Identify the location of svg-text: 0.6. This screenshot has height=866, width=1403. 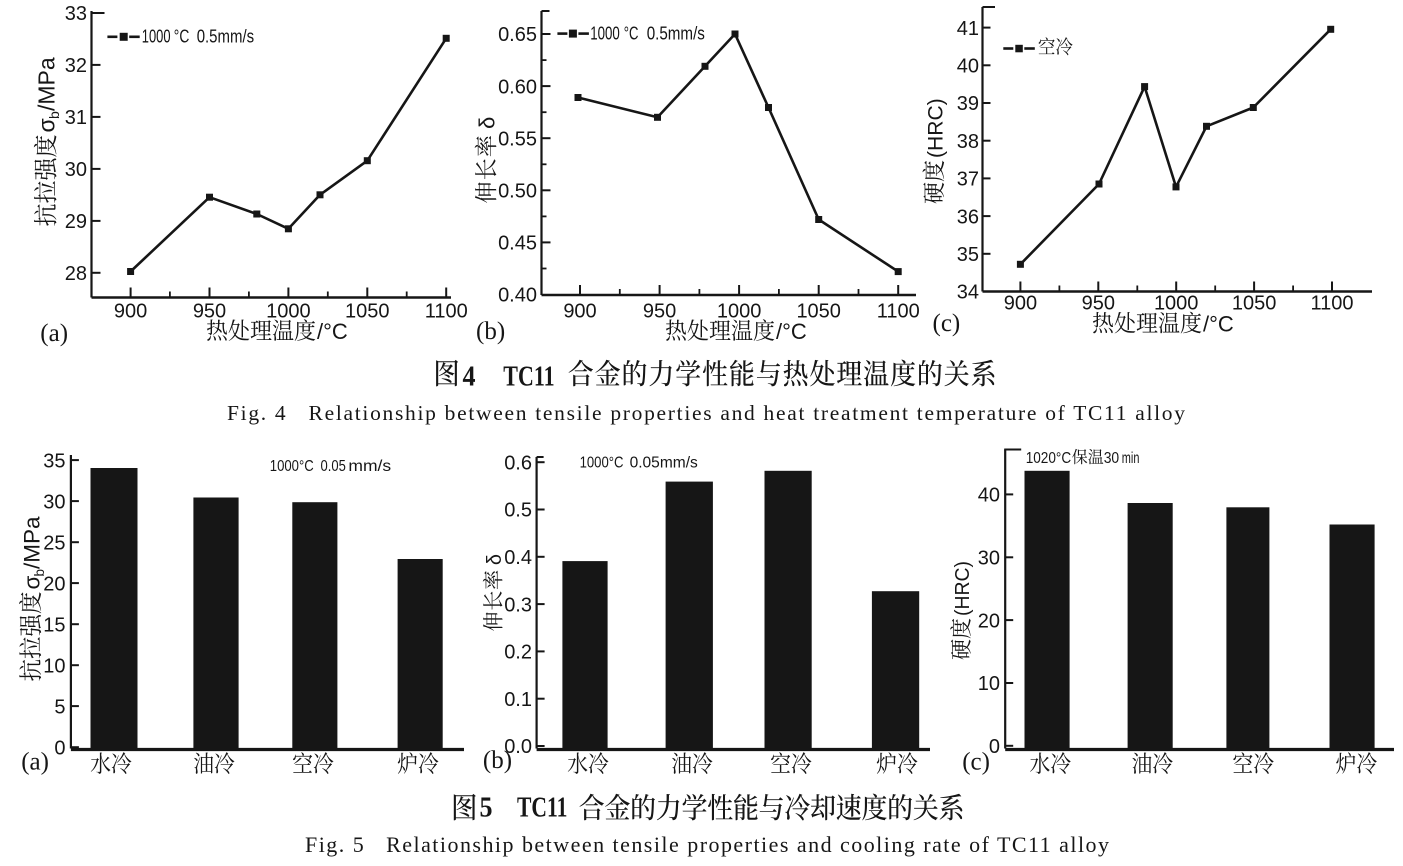
(518, 463).